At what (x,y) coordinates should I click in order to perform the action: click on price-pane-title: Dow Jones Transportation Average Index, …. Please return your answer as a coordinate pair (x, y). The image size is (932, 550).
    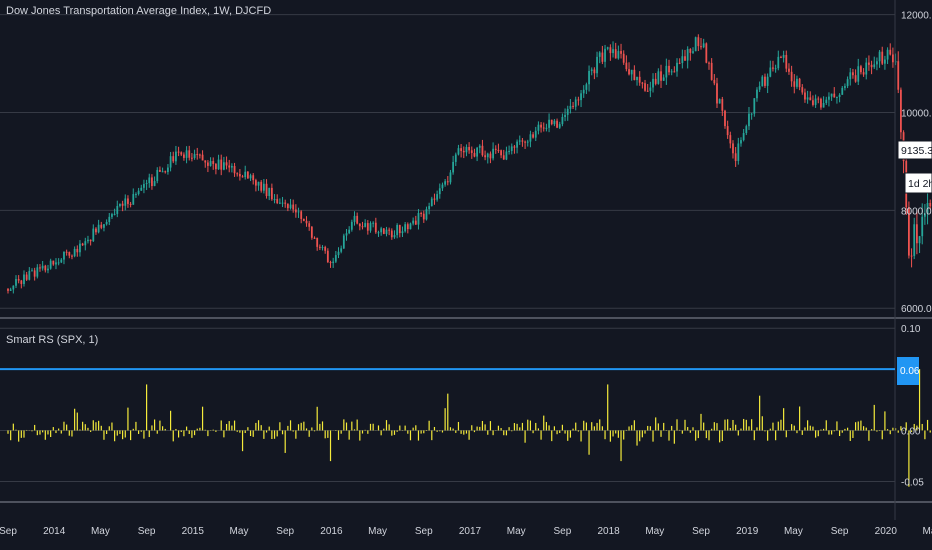
    Looking at the image, I should click on (138, 11).